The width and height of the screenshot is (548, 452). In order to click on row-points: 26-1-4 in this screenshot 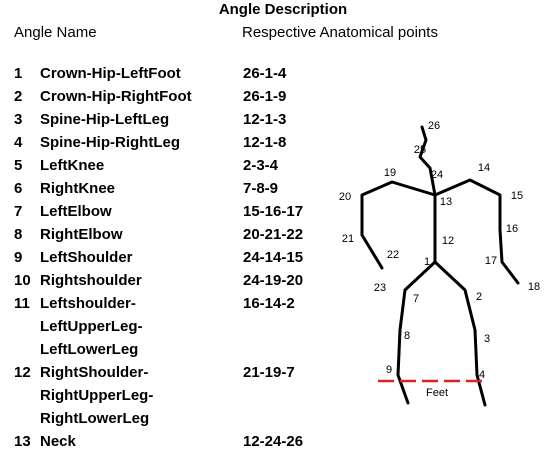, I will do `click(265, 73)`.